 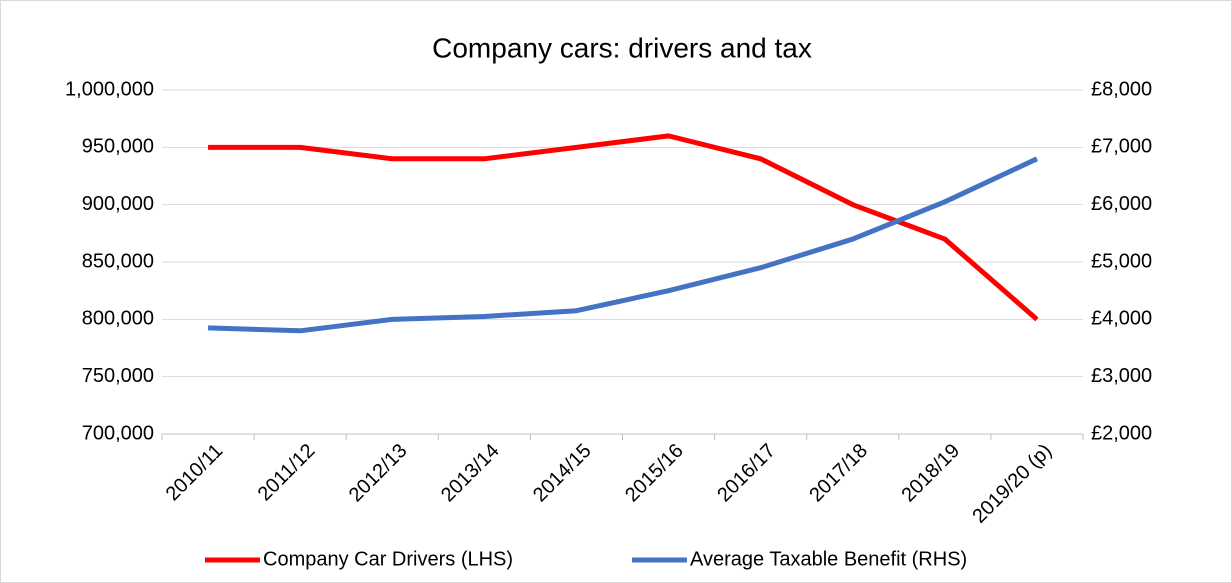 What do you see at coordinates (1121, 147) in the screenshot?
I see `y2-tick-label: £7,000` at bounding box center [1121, 147].